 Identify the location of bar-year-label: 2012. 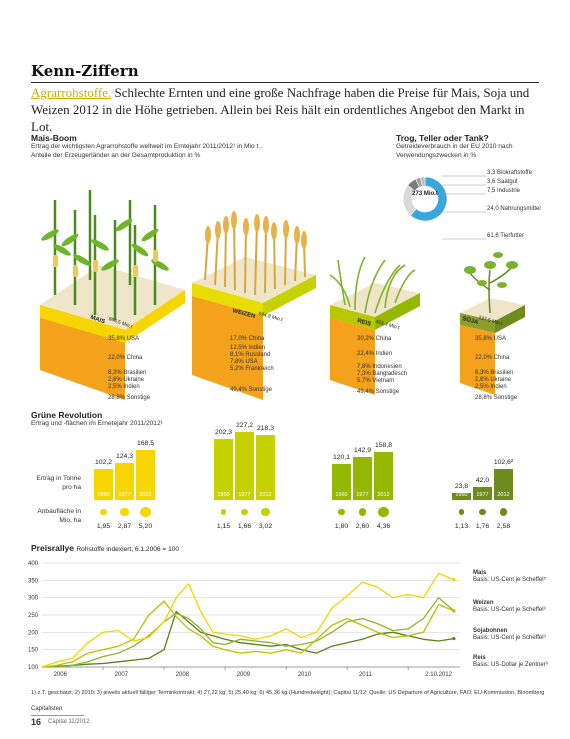
(265, 494).